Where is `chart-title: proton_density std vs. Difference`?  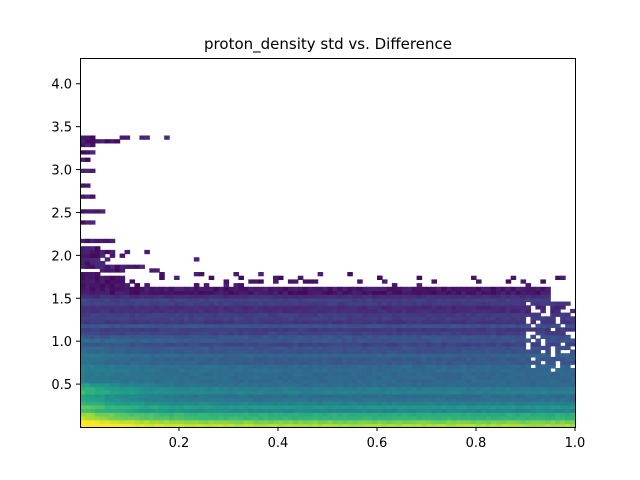 chart-title: proton_density std vs. Difference is located at coordinates (328, 44).